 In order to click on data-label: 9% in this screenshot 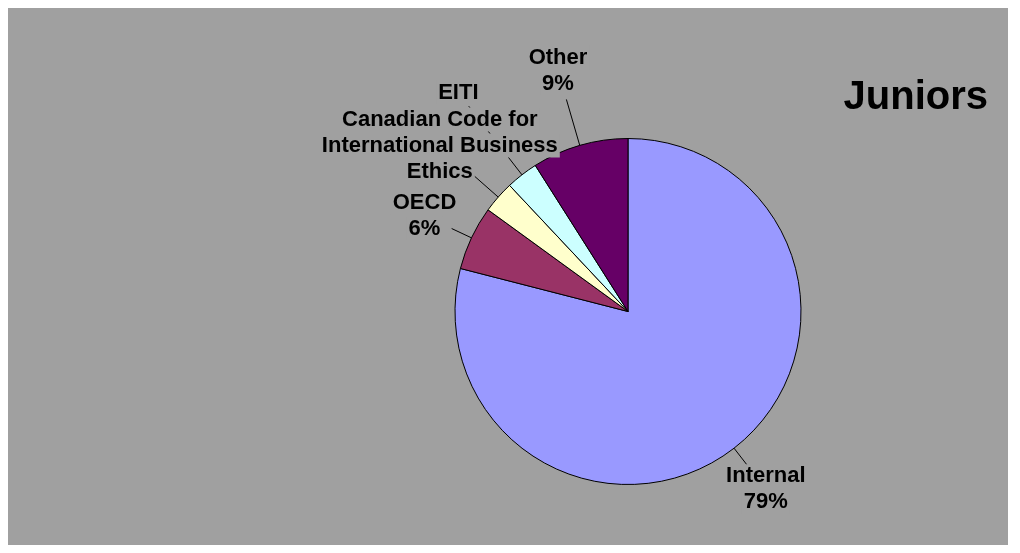, I will do `click(558, 82)`.